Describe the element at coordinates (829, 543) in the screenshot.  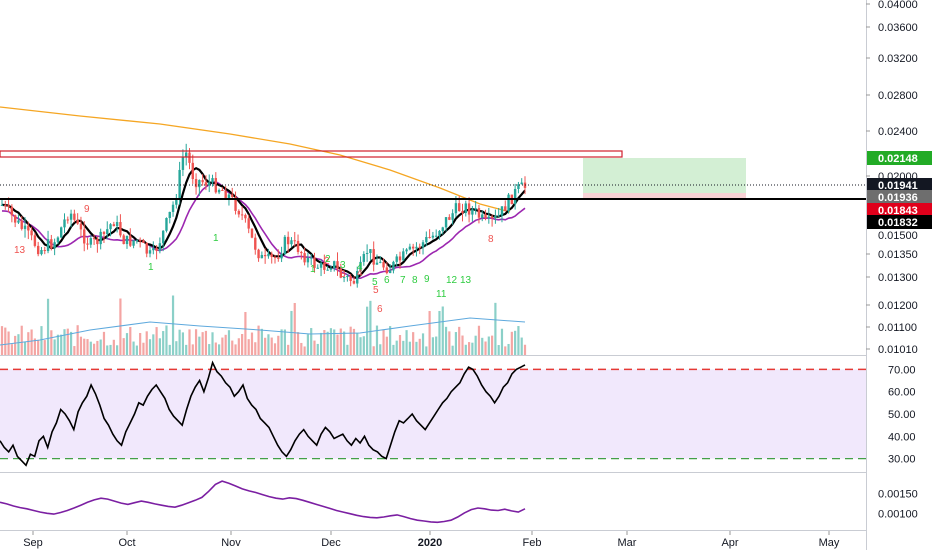
I see `time-tick-label: May` at that location.